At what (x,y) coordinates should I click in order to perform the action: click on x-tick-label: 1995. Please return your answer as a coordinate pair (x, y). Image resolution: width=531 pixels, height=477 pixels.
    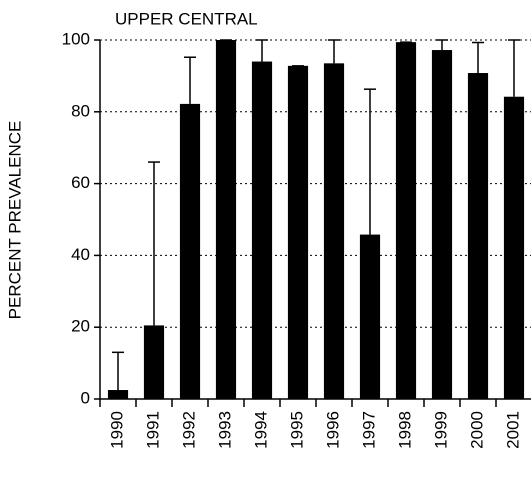
    Looking at the image, I should click on (296, 430).